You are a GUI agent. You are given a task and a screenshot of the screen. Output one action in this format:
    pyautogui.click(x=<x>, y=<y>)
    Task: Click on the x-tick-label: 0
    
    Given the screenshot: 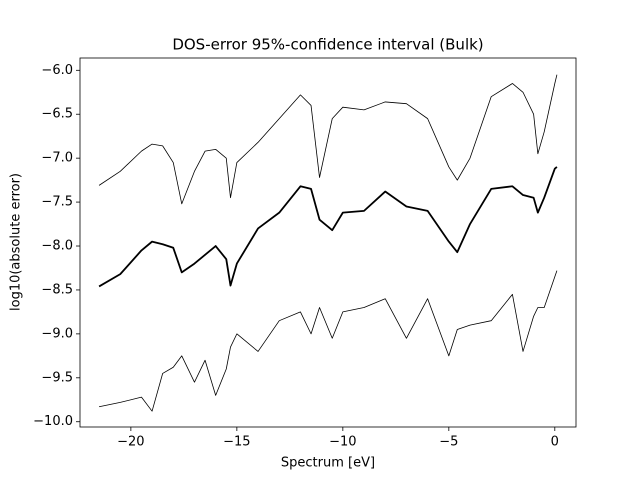 What is the action you would take?
    pyautogui.click(x=555, y=442)
    